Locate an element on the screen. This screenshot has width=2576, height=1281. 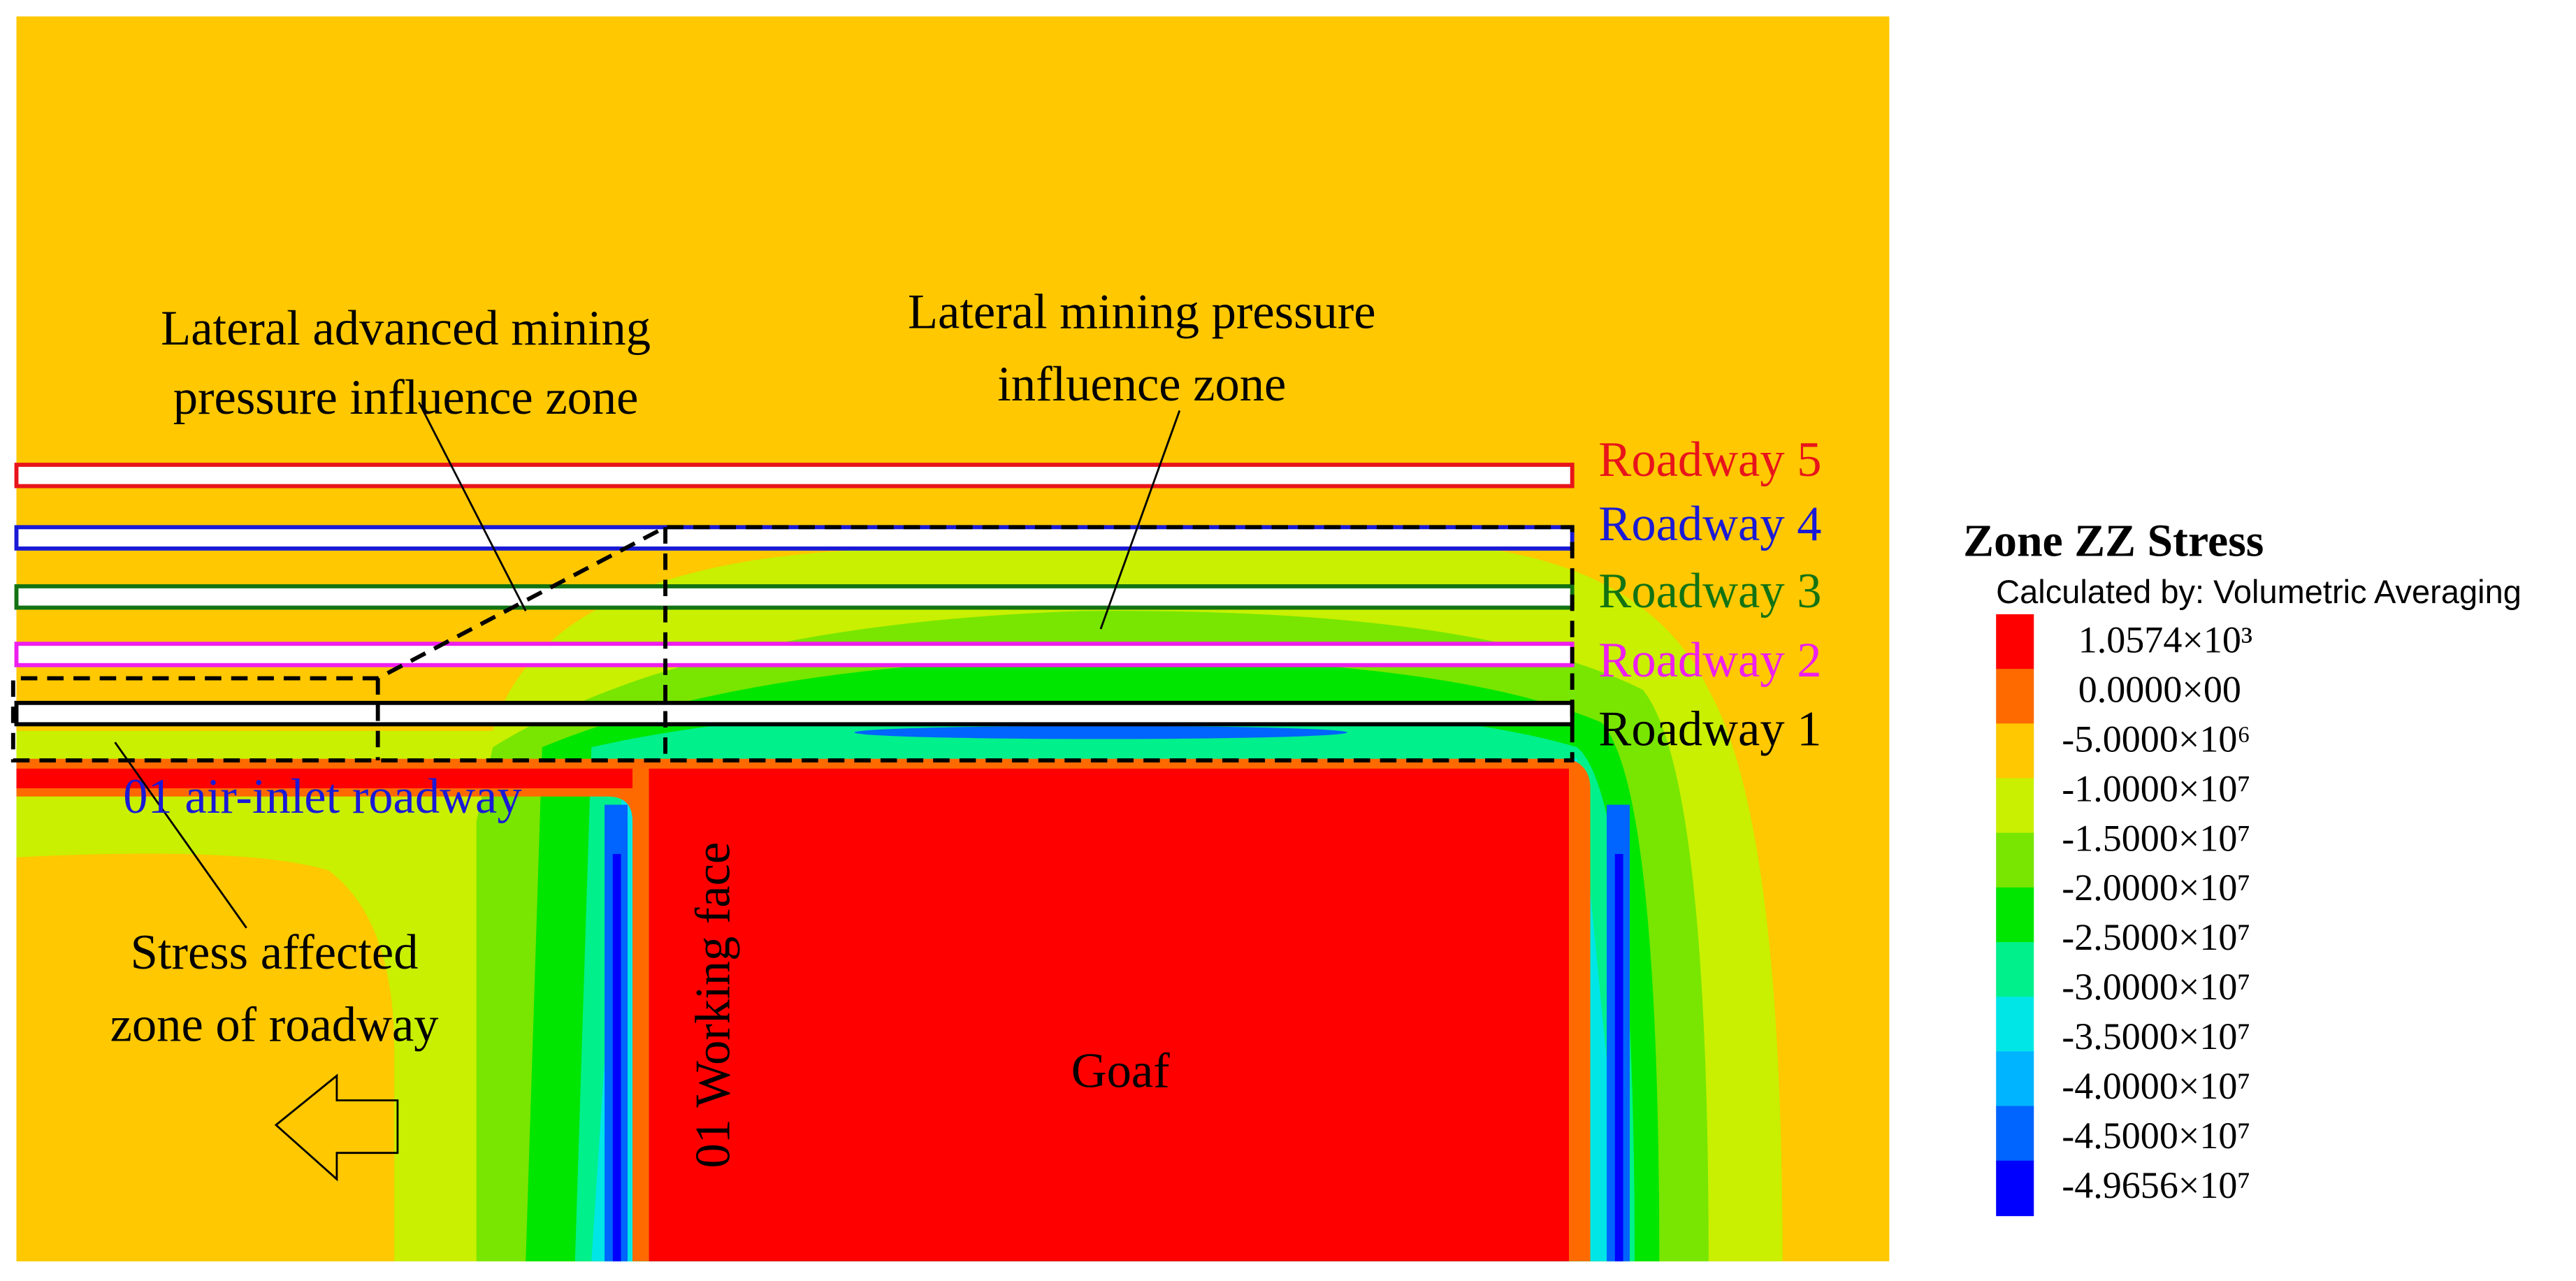
annotation: 01 Working face is located at coordinates (713, 1005).